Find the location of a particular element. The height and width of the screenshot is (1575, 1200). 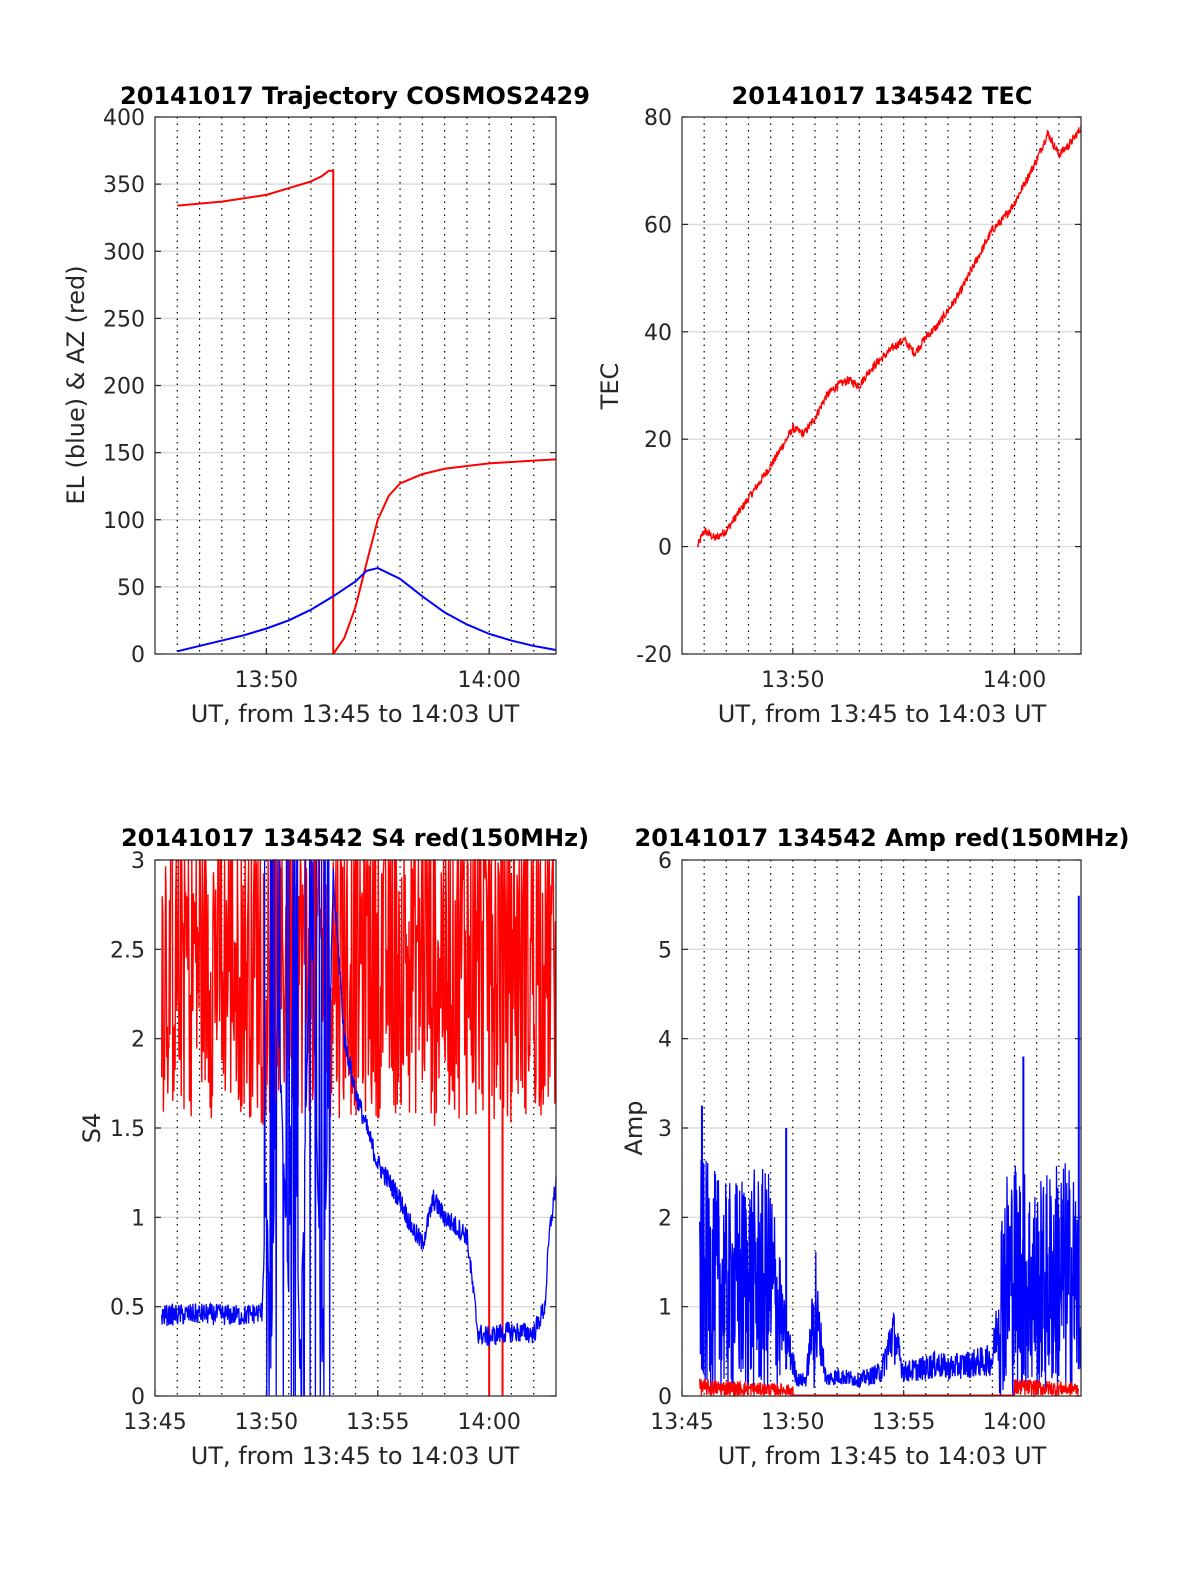

y-tick-label: 300 is located at coordinates (124, 252).